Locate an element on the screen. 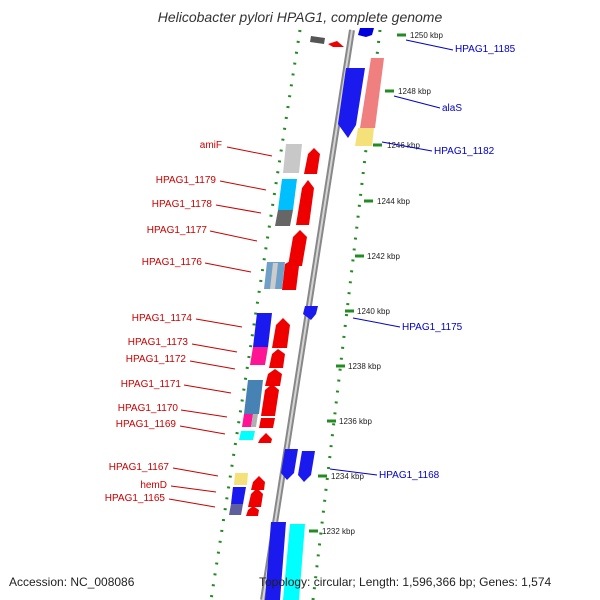 The height and width of the screenshot is (600, 600). gene-label: HPAG1_1170 is located at coordinates (148, 408).